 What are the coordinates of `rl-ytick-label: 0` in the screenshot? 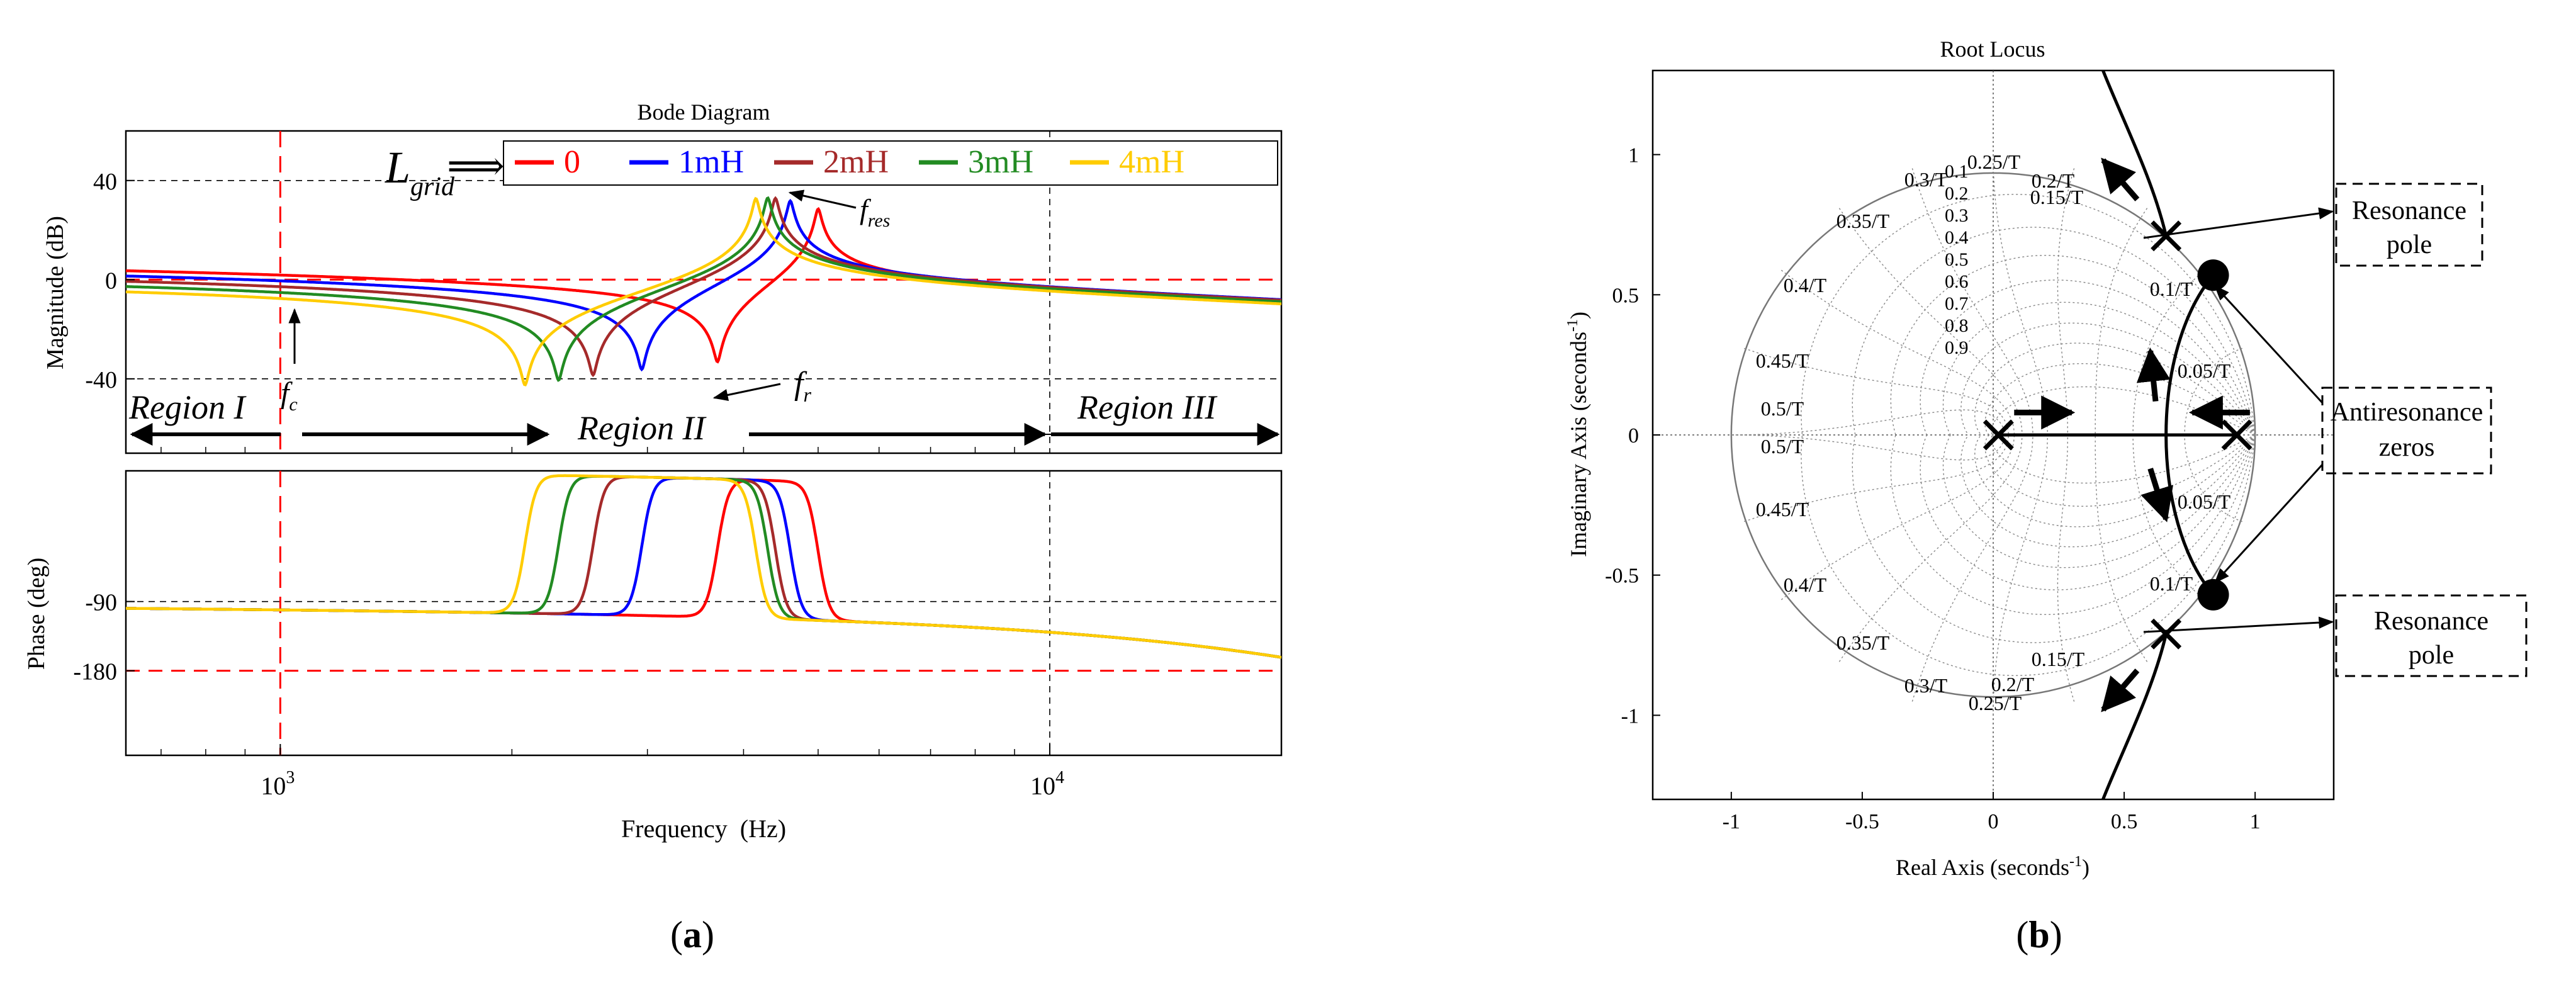 It's located at (1633, 436).